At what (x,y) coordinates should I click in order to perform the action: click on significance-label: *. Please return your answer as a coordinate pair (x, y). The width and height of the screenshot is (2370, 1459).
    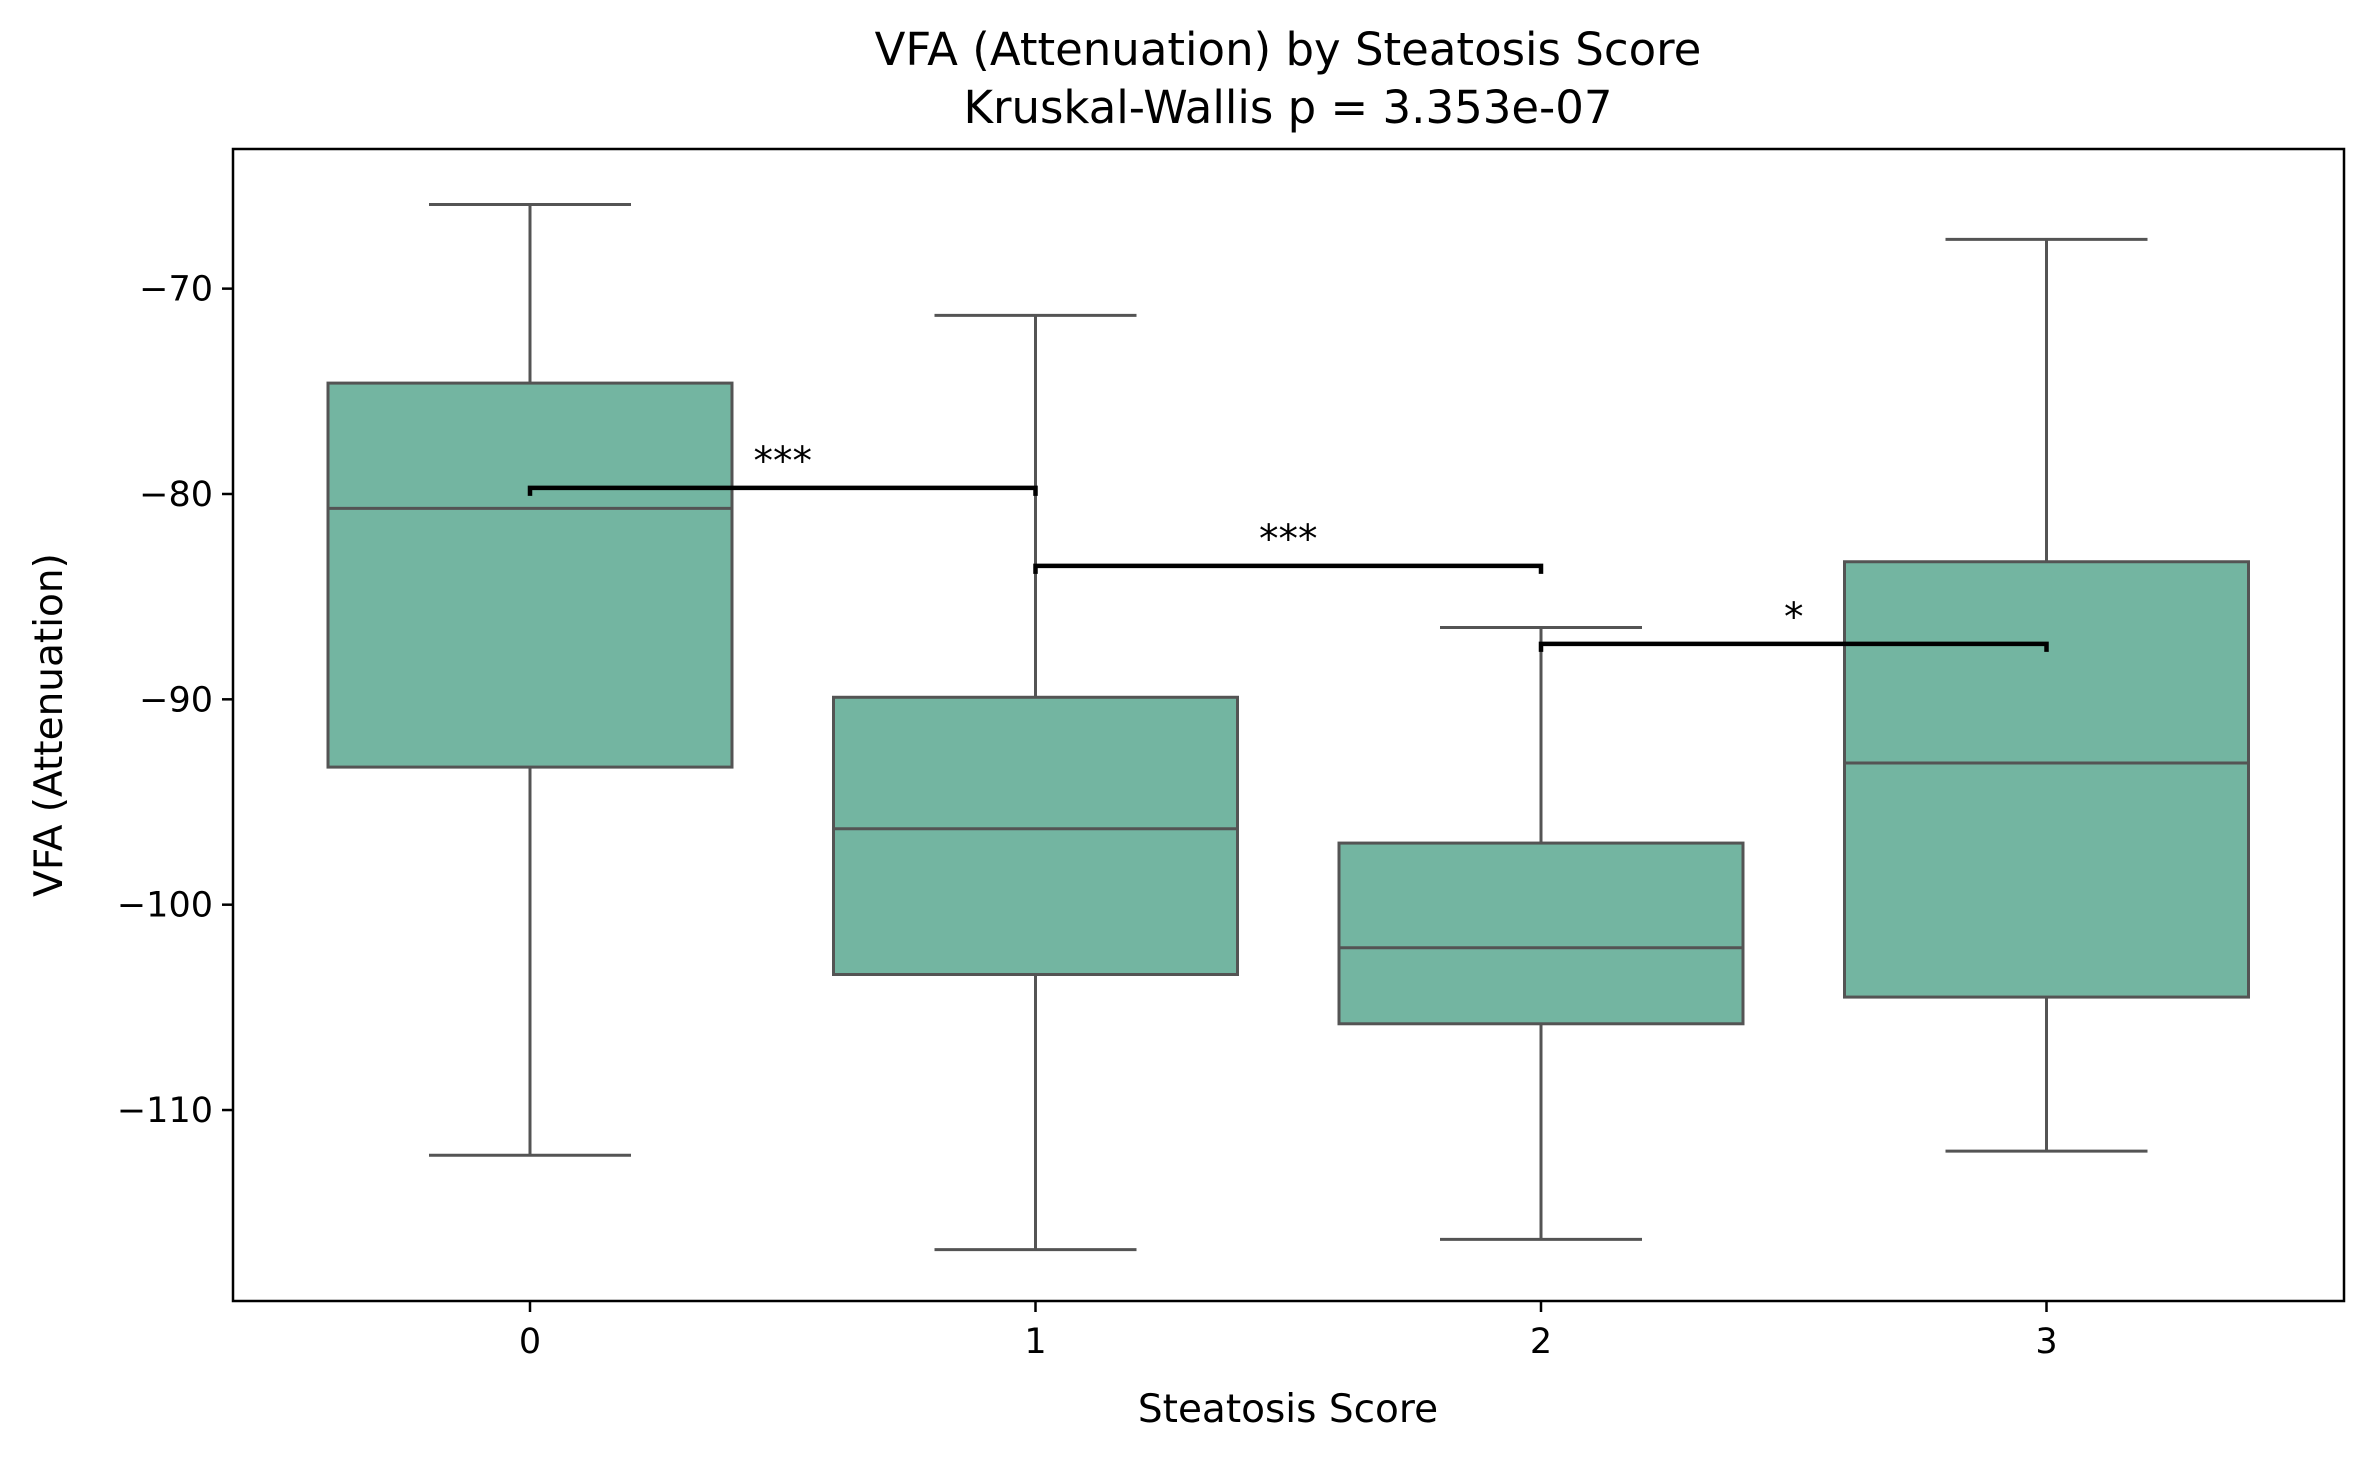
    Looking at the image, I should click on (1794, 617).